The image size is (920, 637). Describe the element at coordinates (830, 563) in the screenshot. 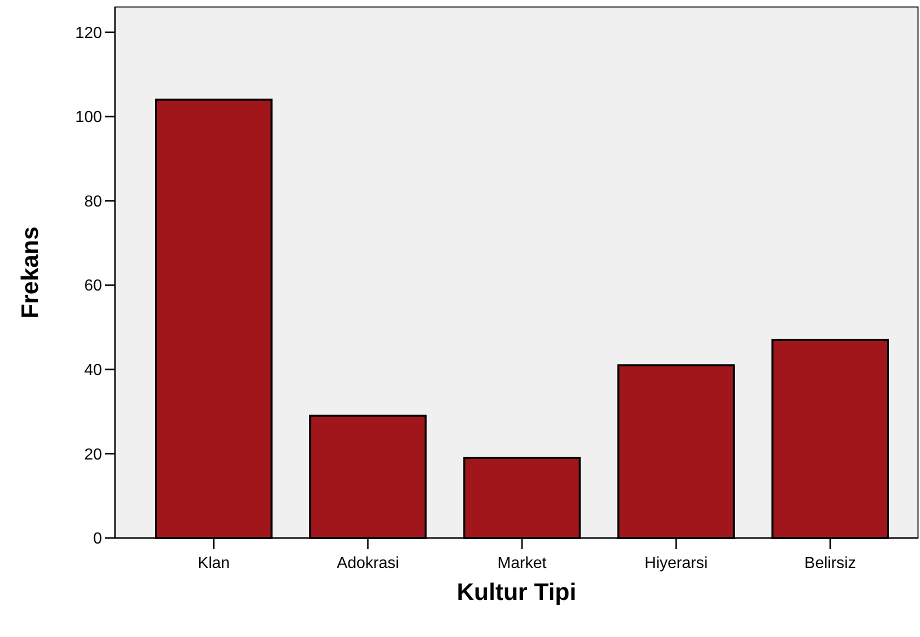

I see `x-tick-label: Belirsiz` at that location.